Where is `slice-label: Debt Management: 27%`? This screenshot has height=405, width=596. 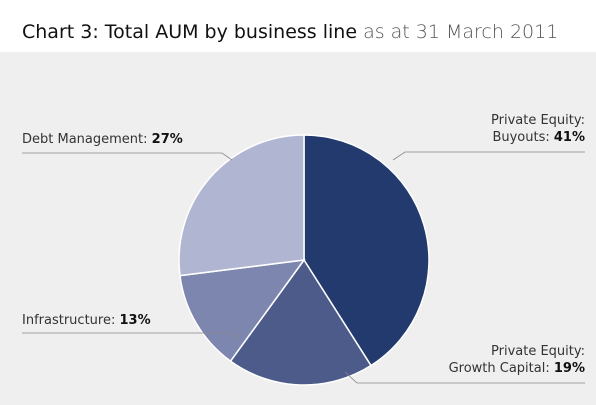
slice-label: Debt Management: 27% is located at coordinates (102, 139).